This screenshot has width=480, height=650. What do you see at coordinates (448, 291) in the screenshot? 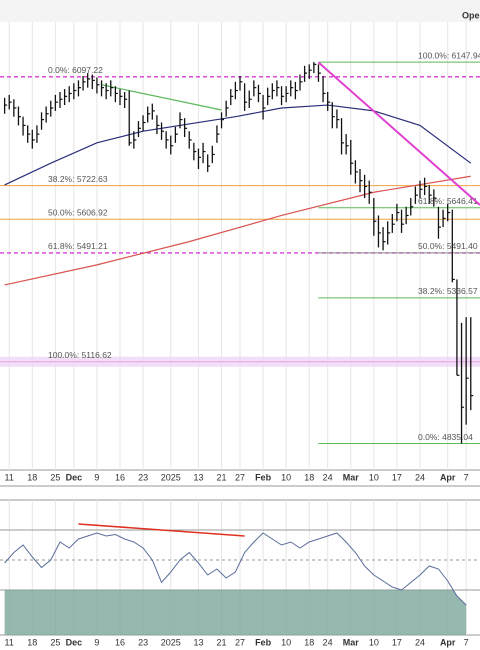
I see `fib-label: 38.2%: 5336.57` at bounding box center [448, 291].